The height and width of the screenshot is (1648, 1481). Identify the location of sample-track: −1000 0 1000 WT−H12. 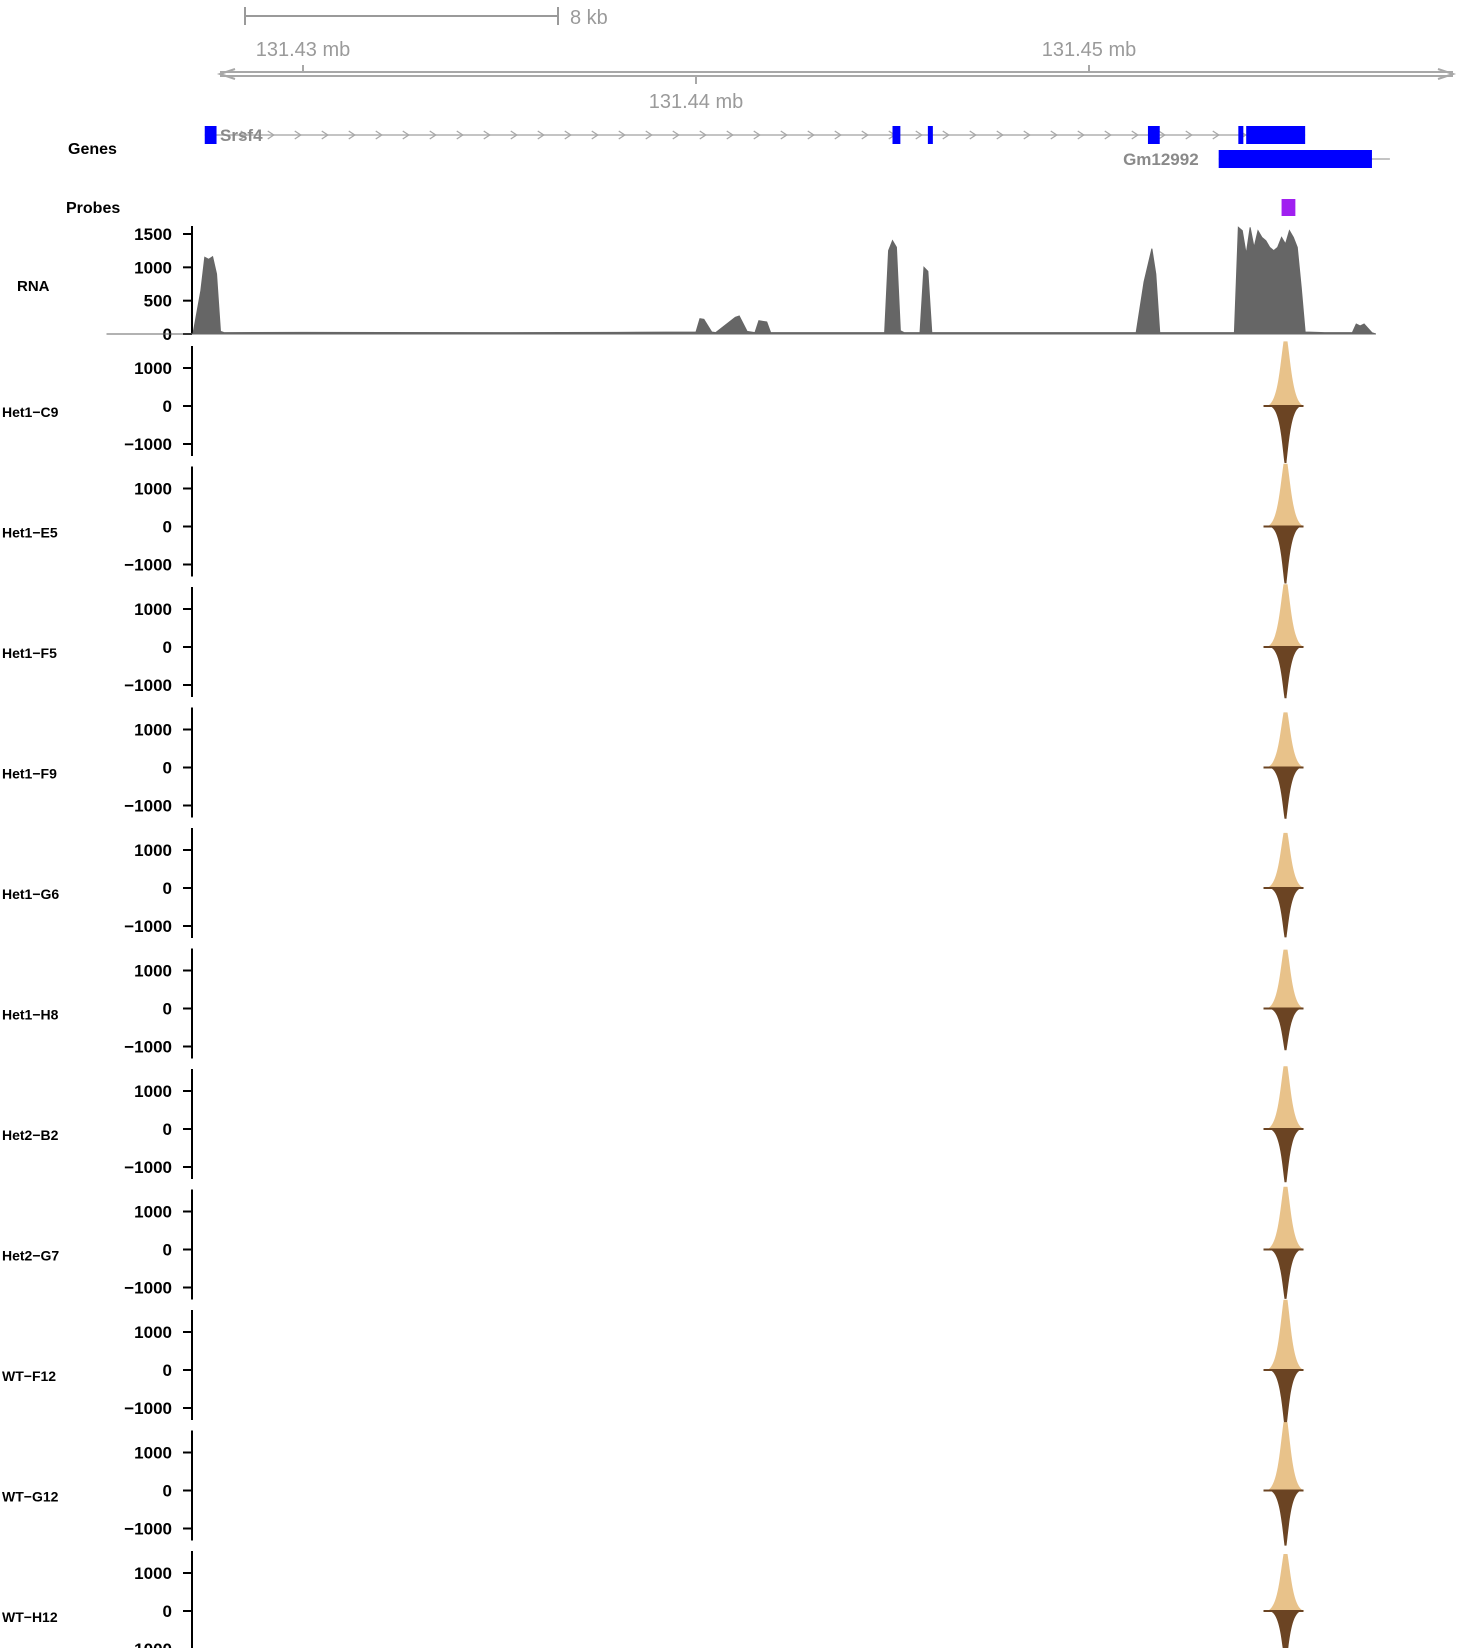
(653, 1599).